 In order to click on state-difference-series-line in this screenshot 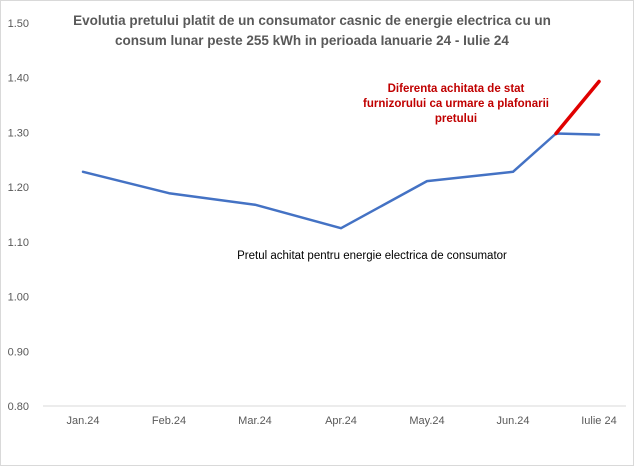, I will do `click(577, 108)`.